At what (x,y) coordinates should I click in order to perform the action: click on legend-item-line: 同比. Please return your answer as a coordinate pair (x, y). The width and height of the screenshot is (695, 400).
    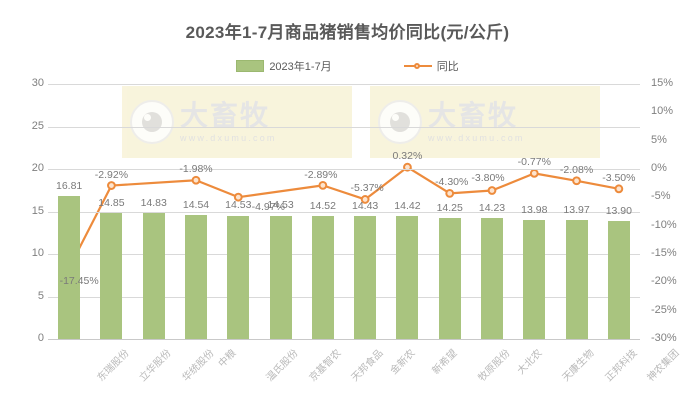
    Looking at the image, I should click on (431, 66).